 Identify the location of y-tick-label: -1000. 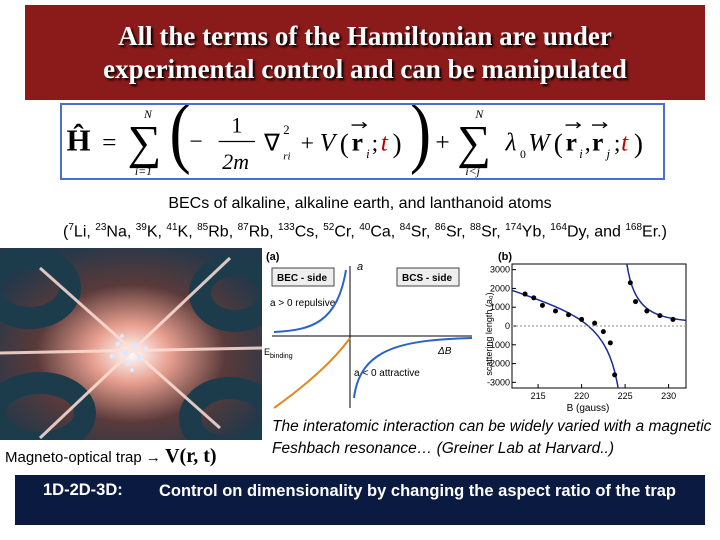
(498, 345).